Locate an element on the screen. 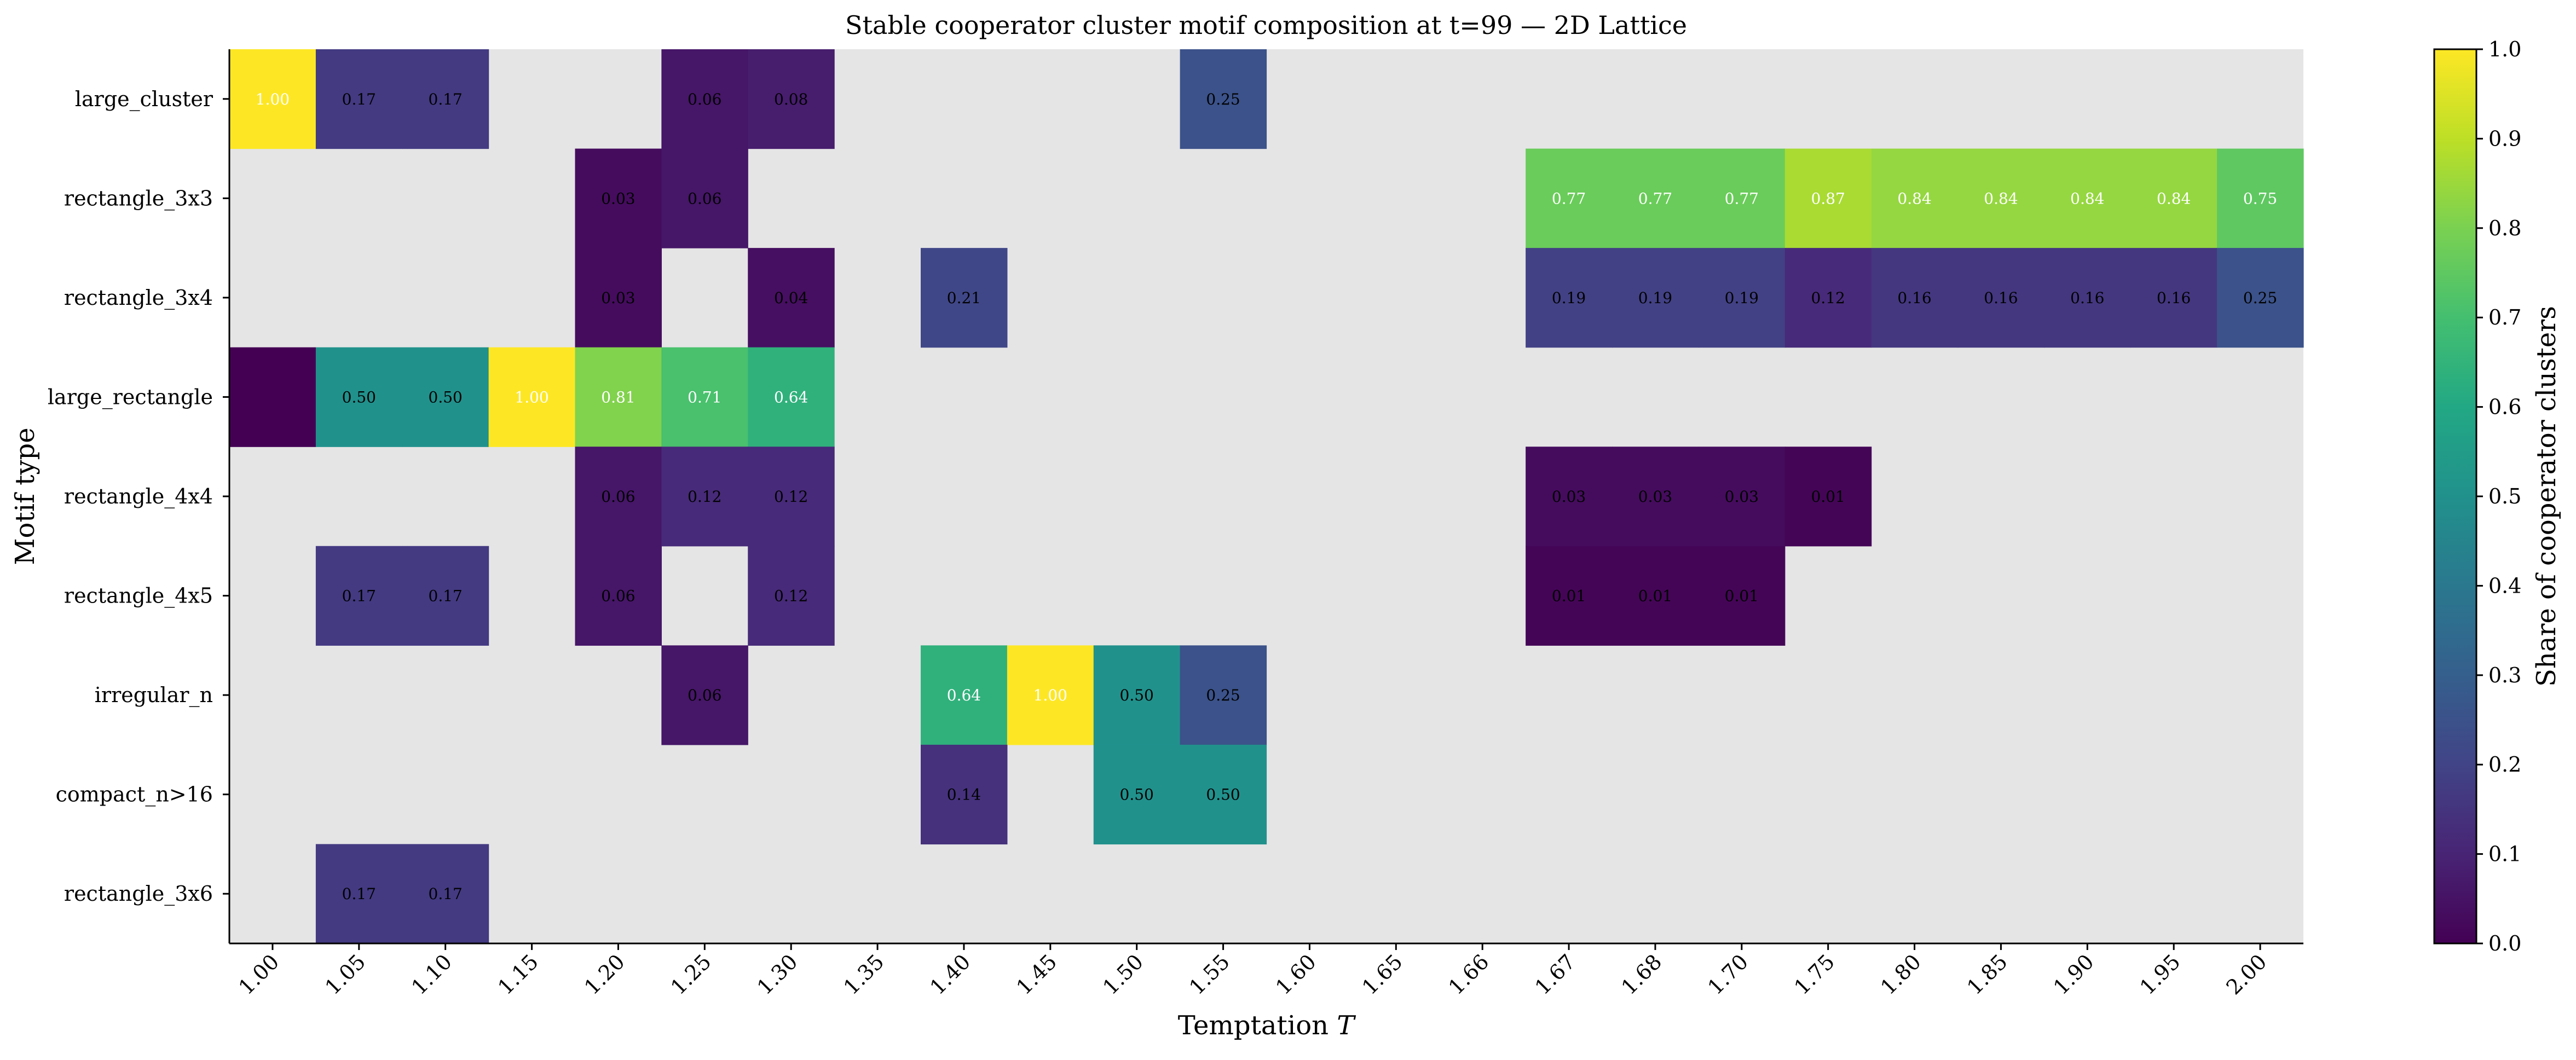  cell-value-label: 0.04 is located at coordinates (791, 298).